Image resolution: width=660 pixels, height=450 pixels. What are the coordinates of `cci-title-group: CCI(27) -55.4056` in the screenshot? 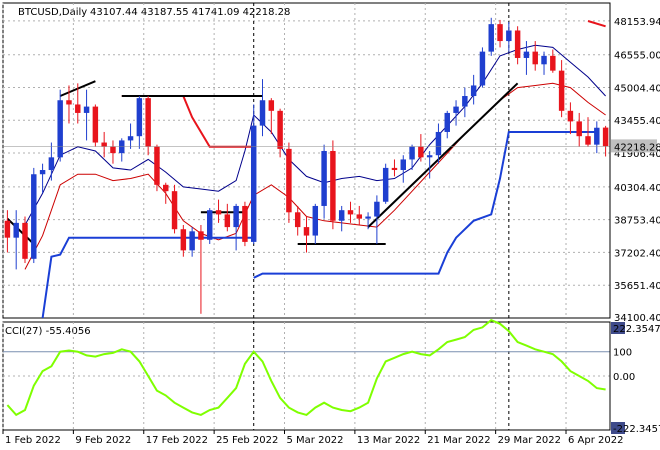 It's located at (48, 331).